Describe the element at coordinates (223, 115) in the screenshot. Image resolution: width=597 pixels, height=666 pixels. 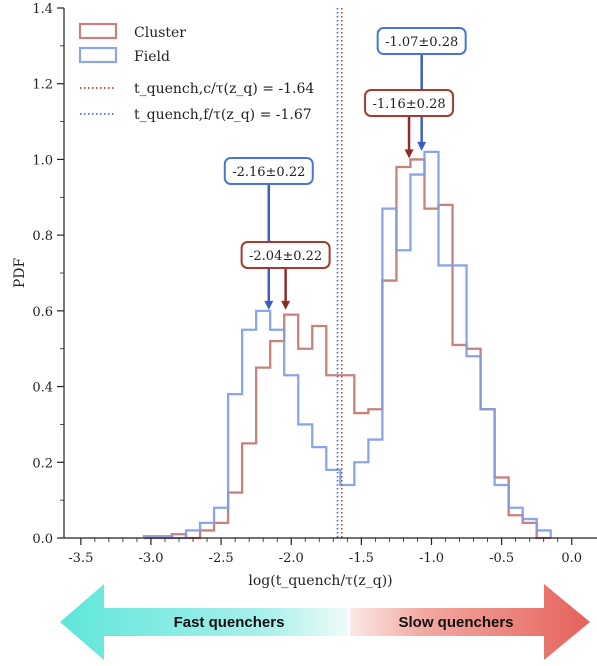
I see `legend-label-vline-1: t_quench,f/τ(z_q) = -1.67` at that location.